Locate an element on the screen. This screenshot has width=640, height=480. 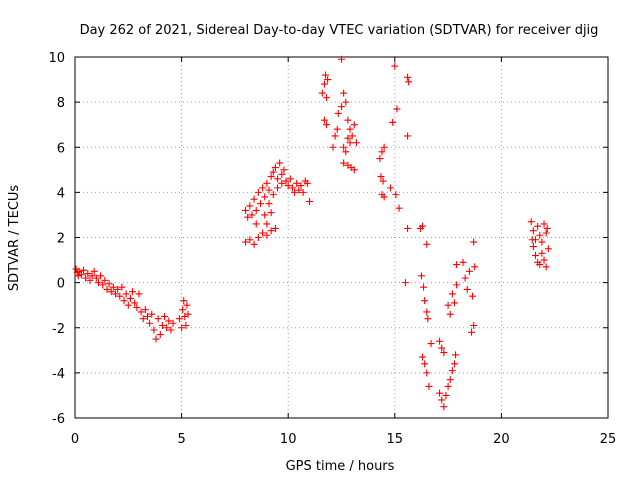
y-tick-label: 2 is located at coordinates (61, 239).